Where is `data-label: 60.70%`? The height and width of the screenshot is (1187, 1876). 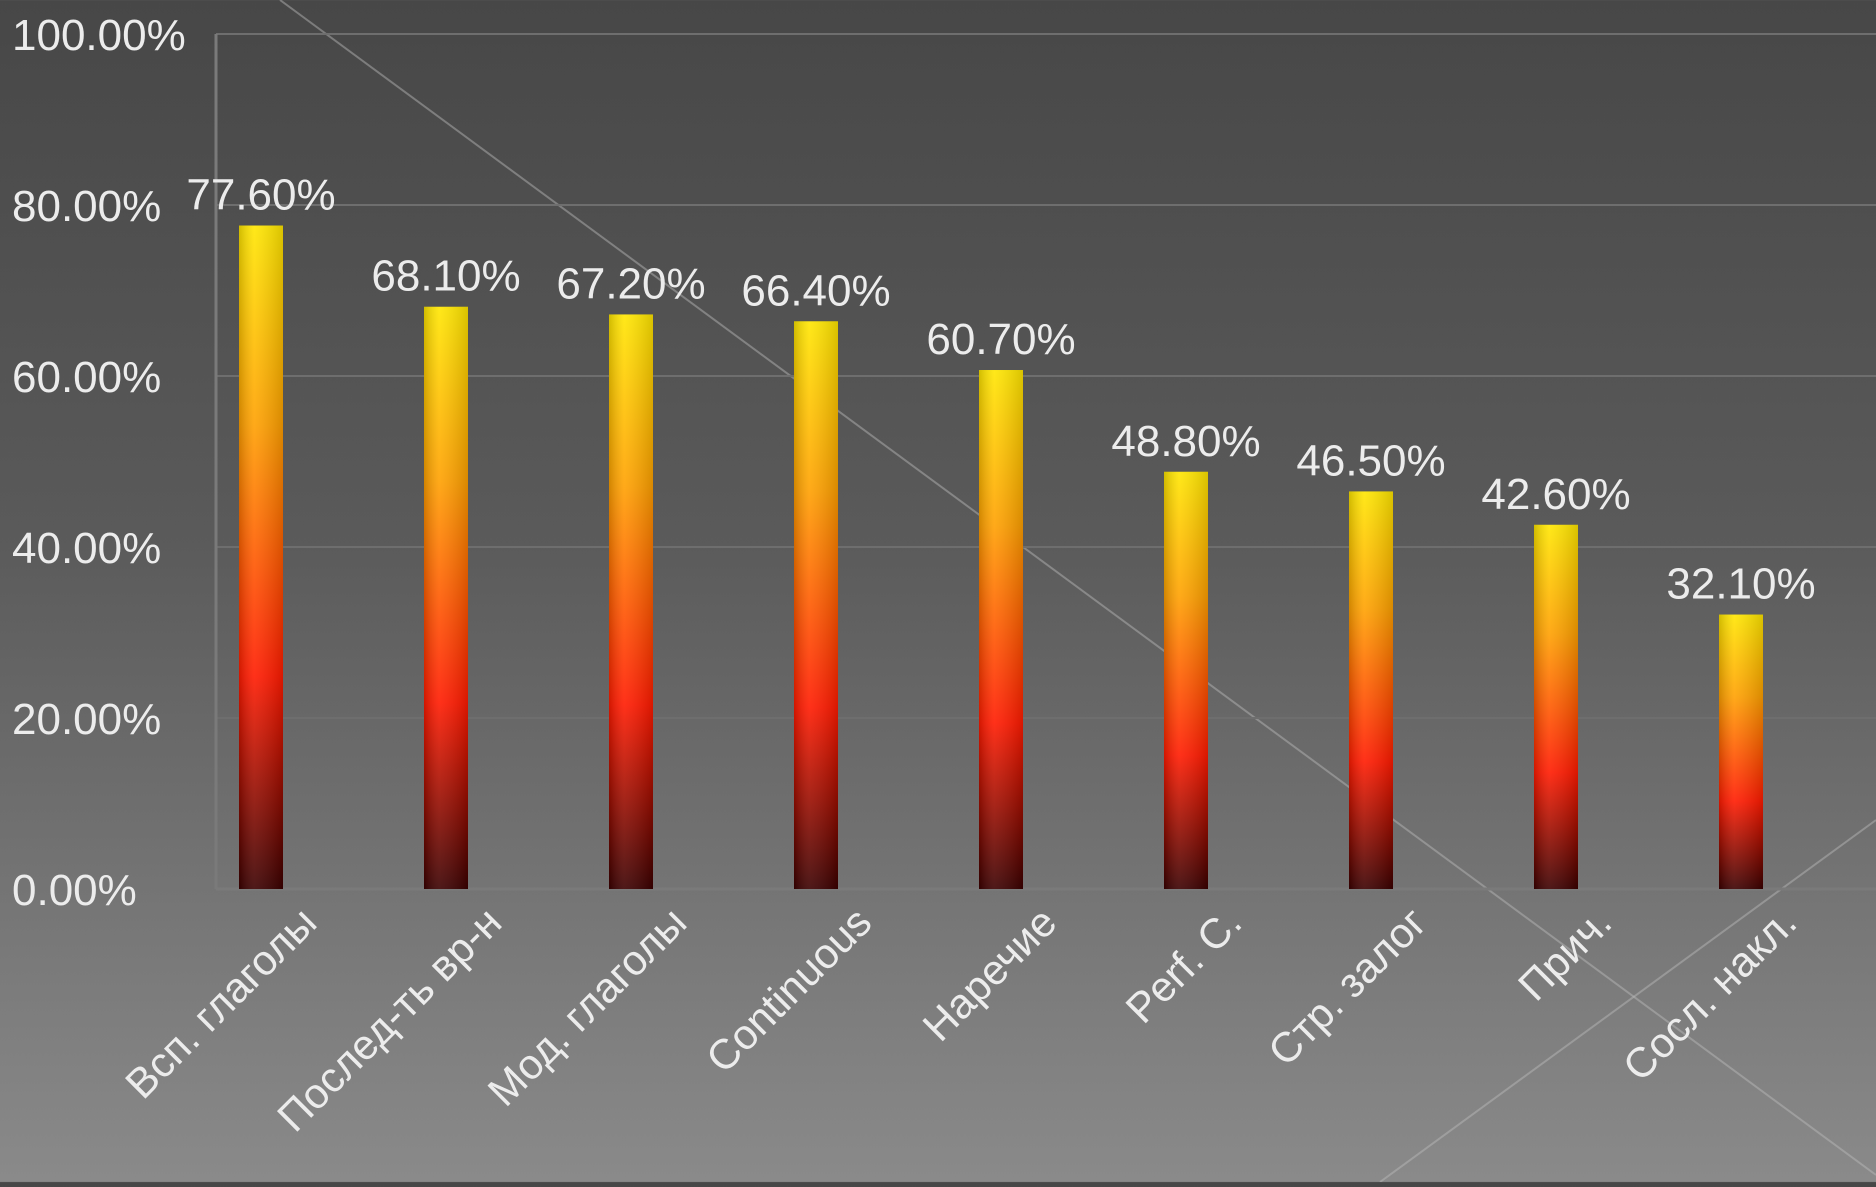
data-label: 60.70% is located at coordinates (1000, 339).